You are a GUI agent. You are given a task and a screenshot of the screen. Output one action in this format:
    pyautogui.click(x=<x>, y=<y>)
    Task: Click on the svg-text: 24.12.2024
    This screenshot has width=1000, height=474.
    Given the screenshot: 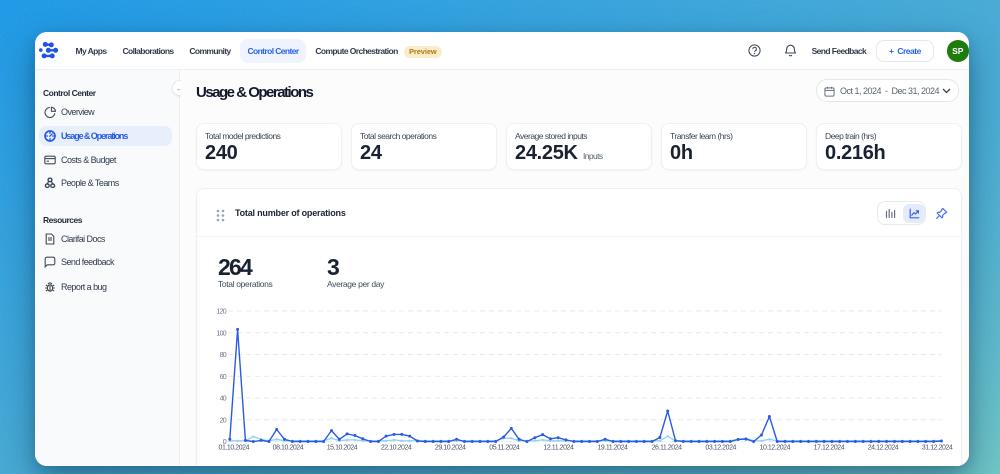 What is the action you would take?
    pyautogui.click(x=883, y=448)
    